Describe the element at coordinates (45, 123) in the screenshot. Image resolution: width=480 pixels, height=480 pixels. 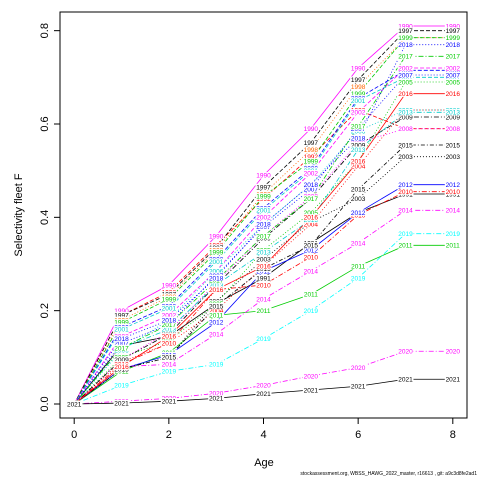
I see `y-tick-label: 0.6` at that location.